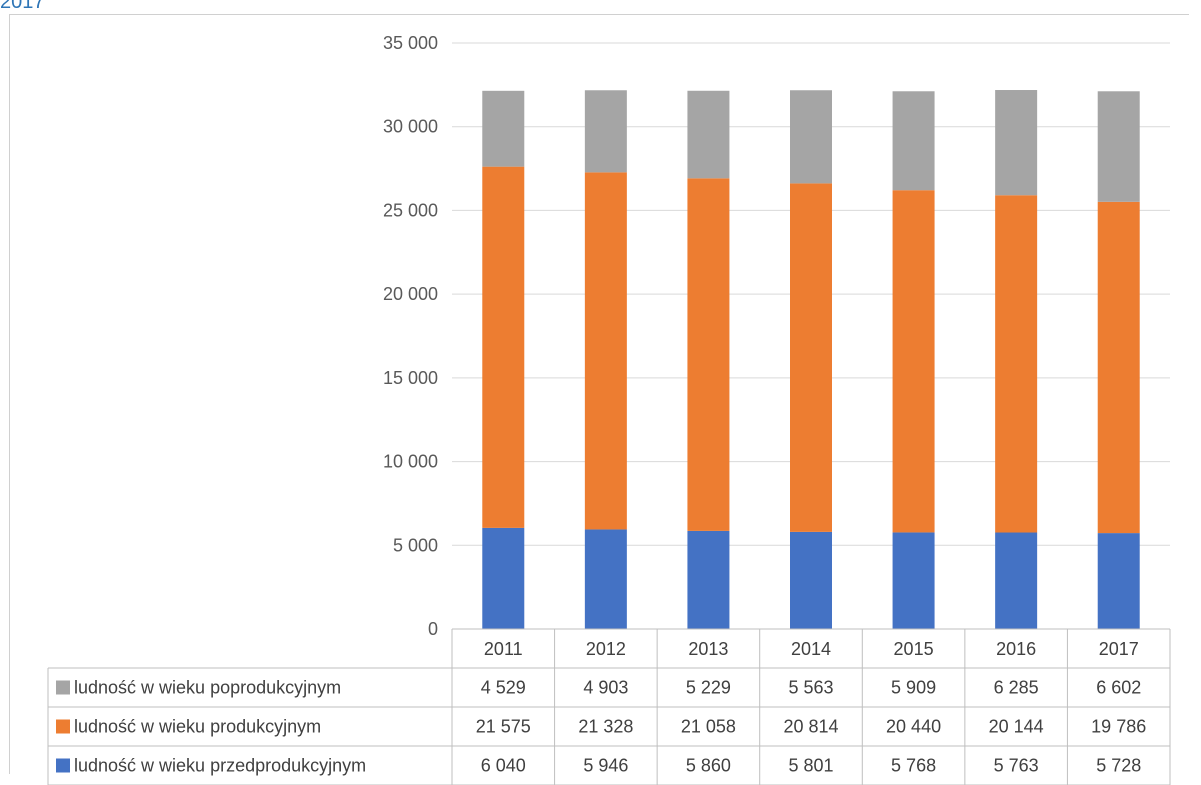 The height and width of the screenshot is (785, 1201). I want to click on y-tick-label: 15 000, so click(410, 378).